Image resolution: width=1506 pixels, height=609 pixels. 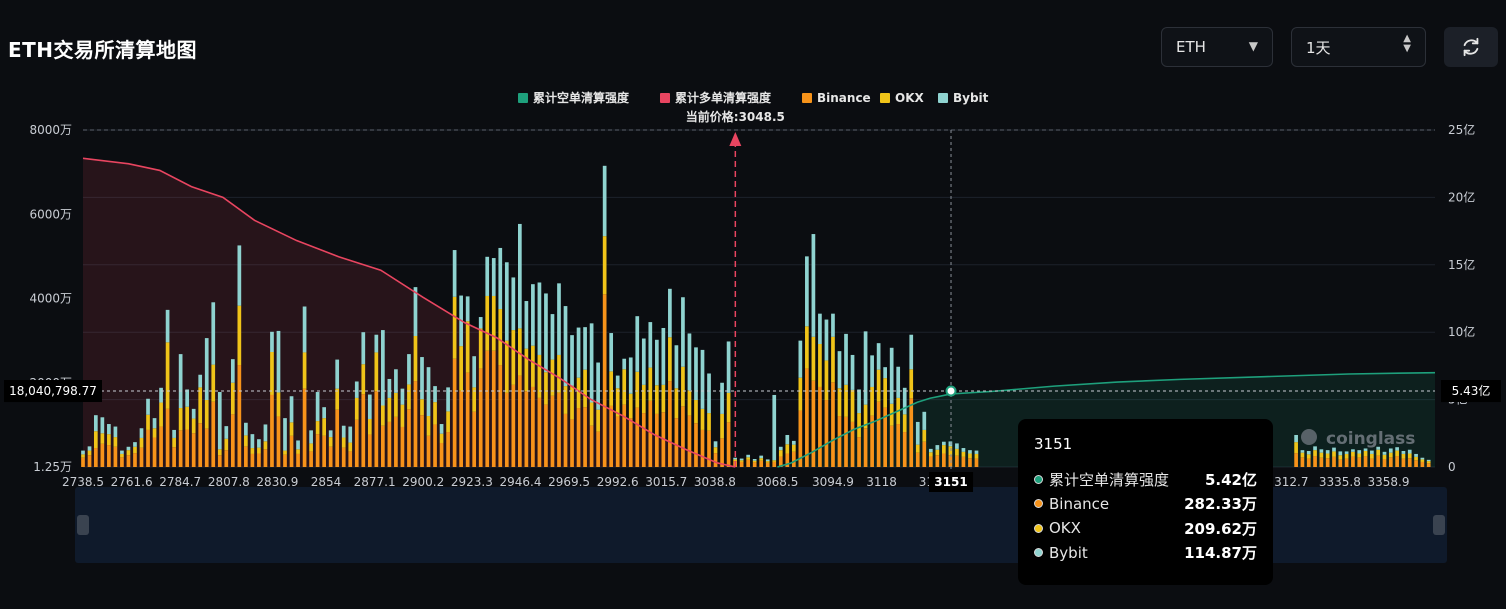 I want to click on legend-swatch, so click(x=523, y=98).